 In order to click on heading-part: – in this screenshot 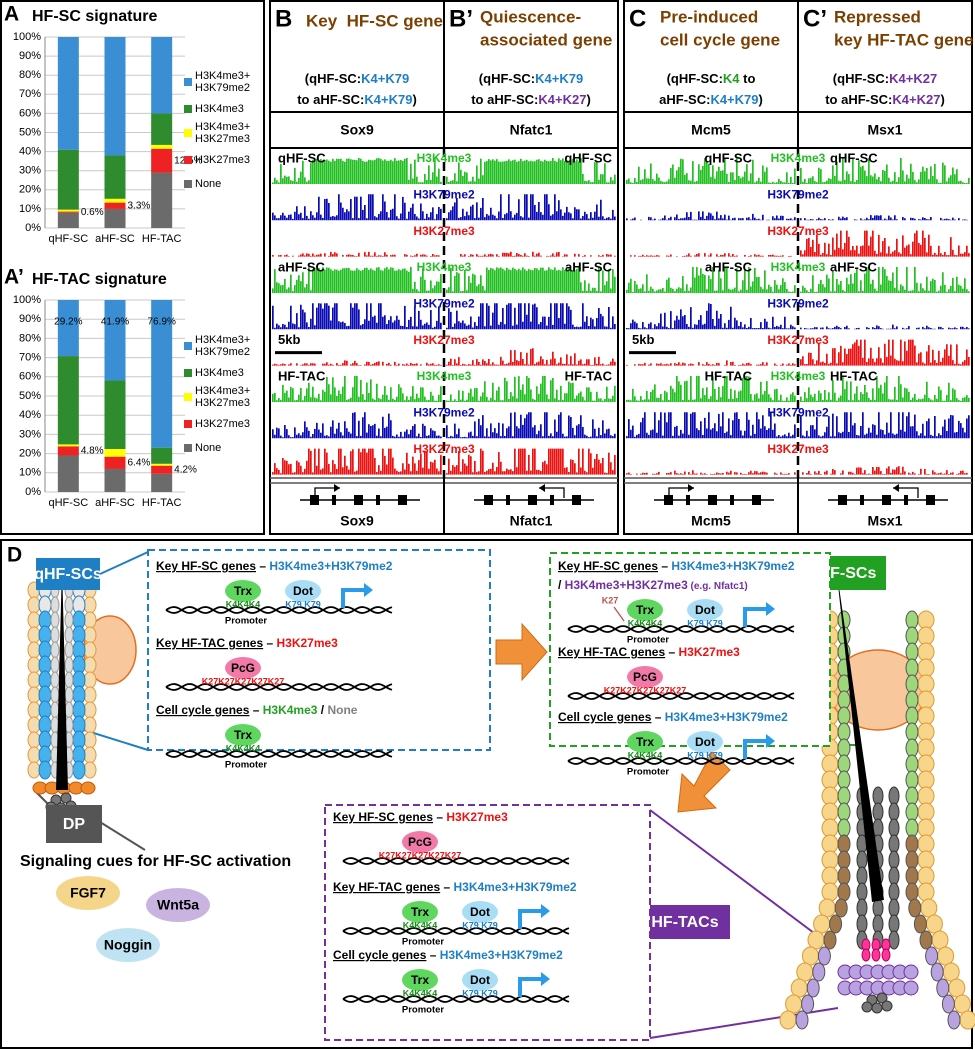, I will do `click(255, 710)`.